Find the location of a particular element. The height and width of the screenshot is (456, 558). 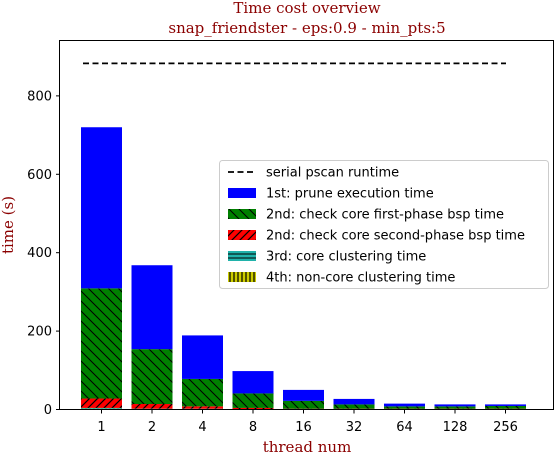

x-tick-label: 1 is located at coordinates (101, 427).